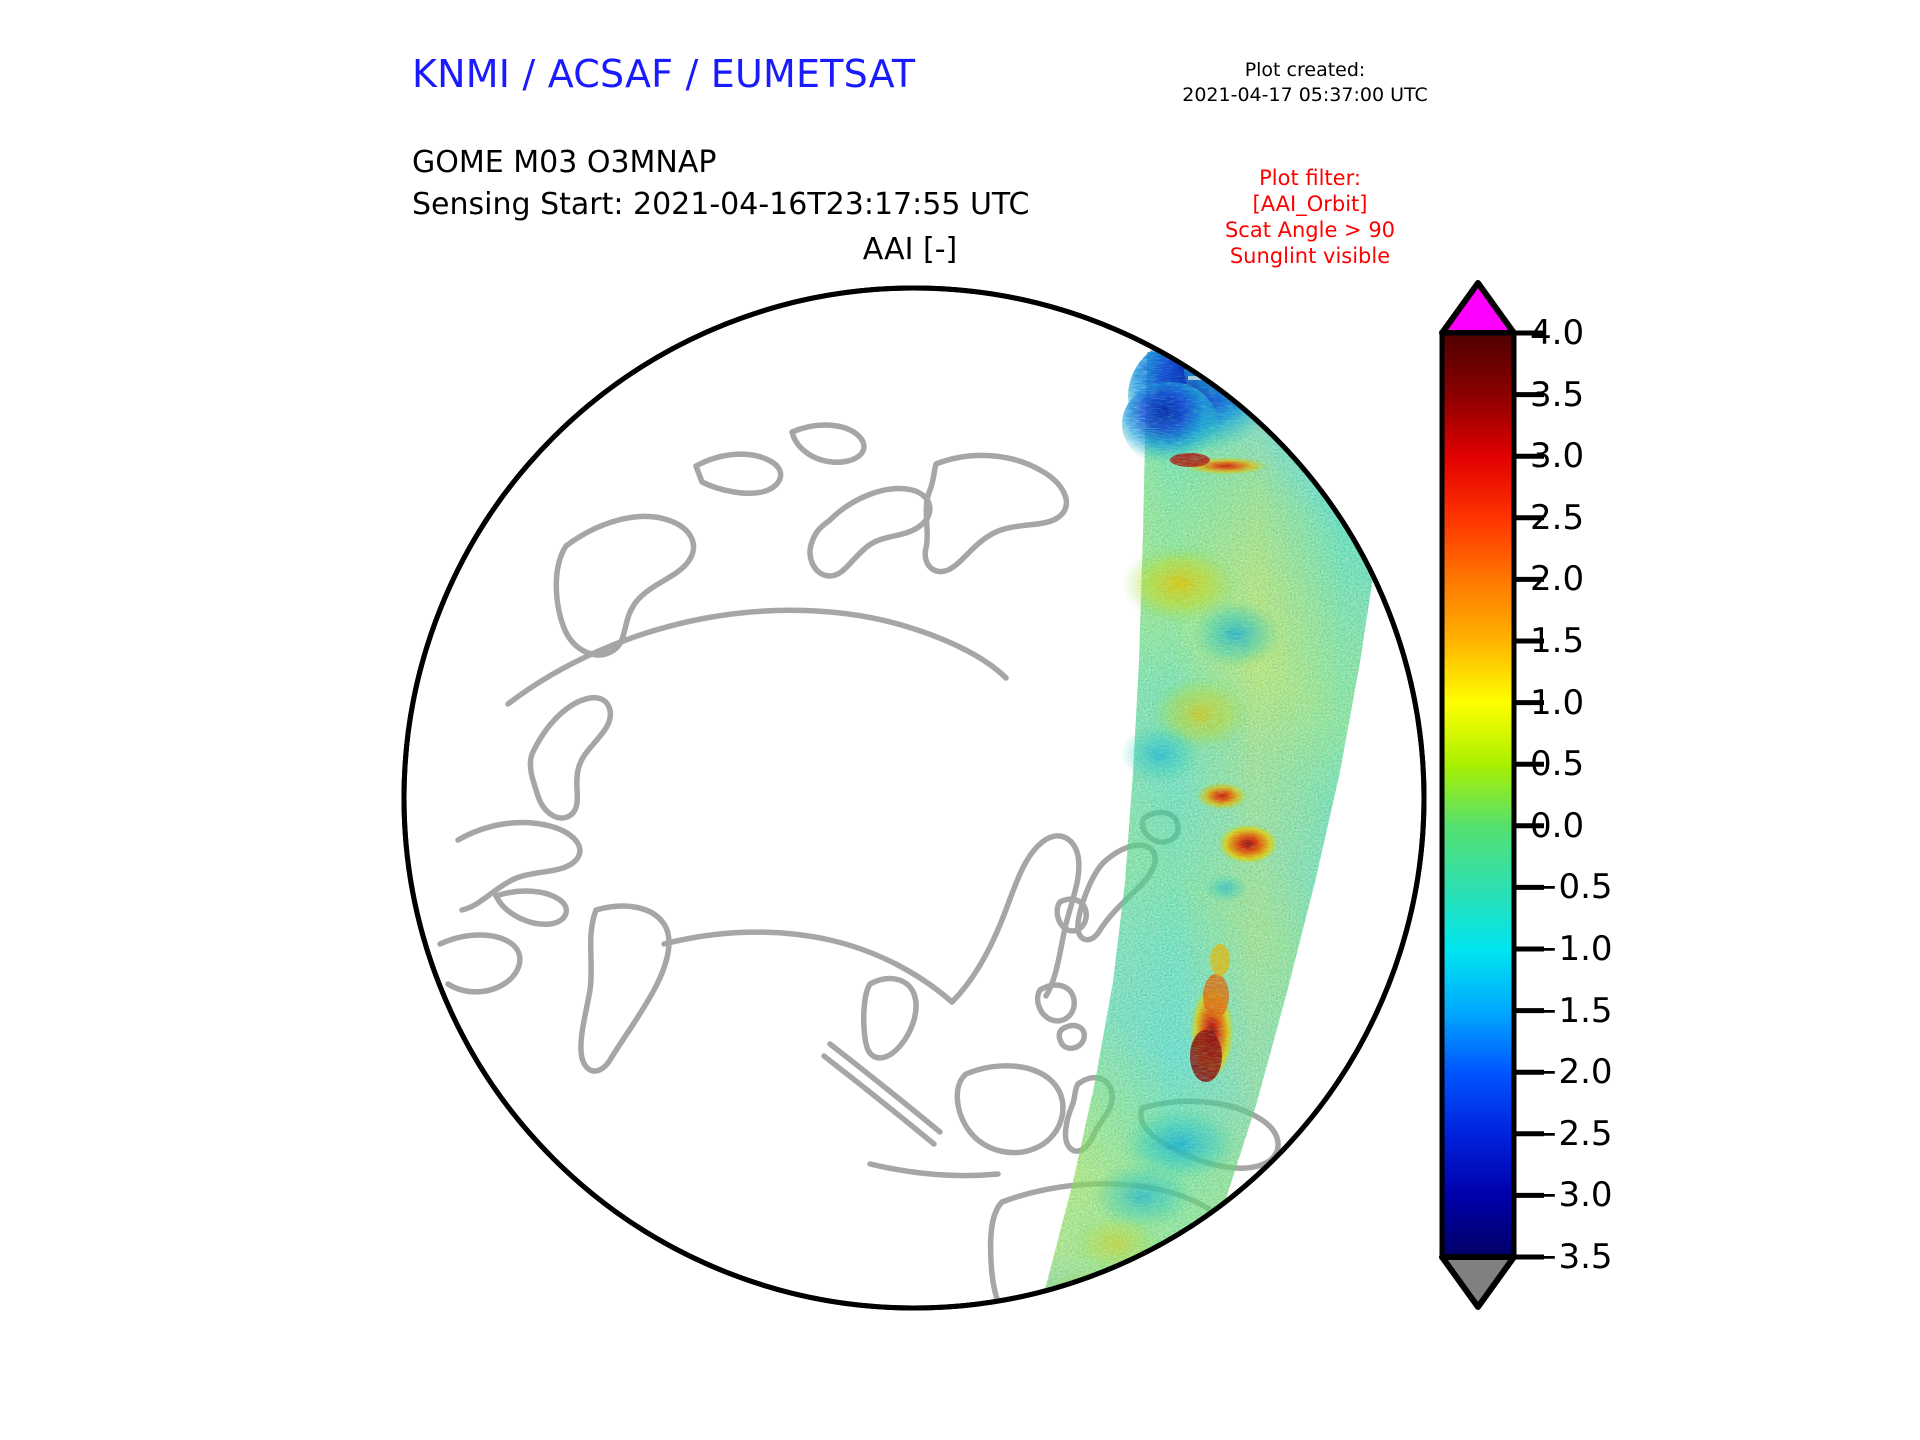  What do you see at coordinates (1571, 1133) in the screenshot?
I see `cb-label-13: −2.5` at bounding box center [1571, 1133].